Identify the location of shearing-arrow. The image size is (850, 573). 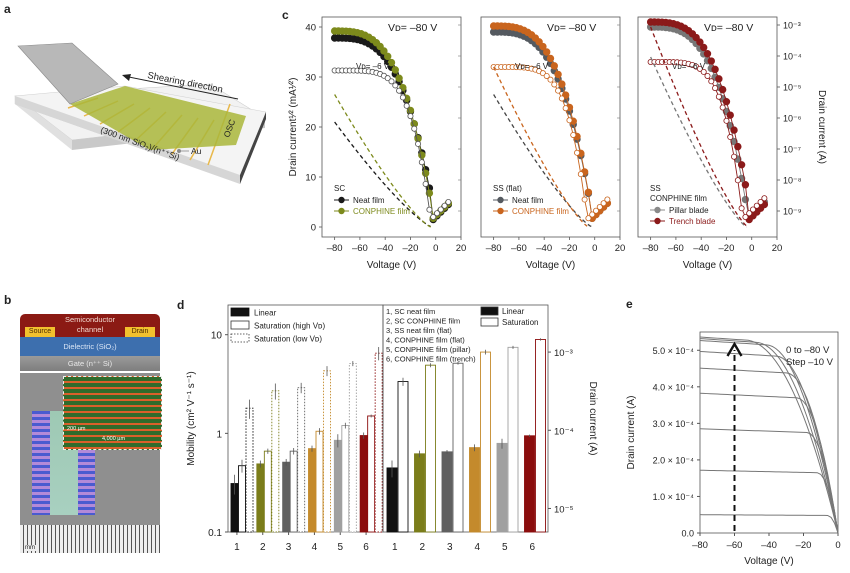
(181, 87).